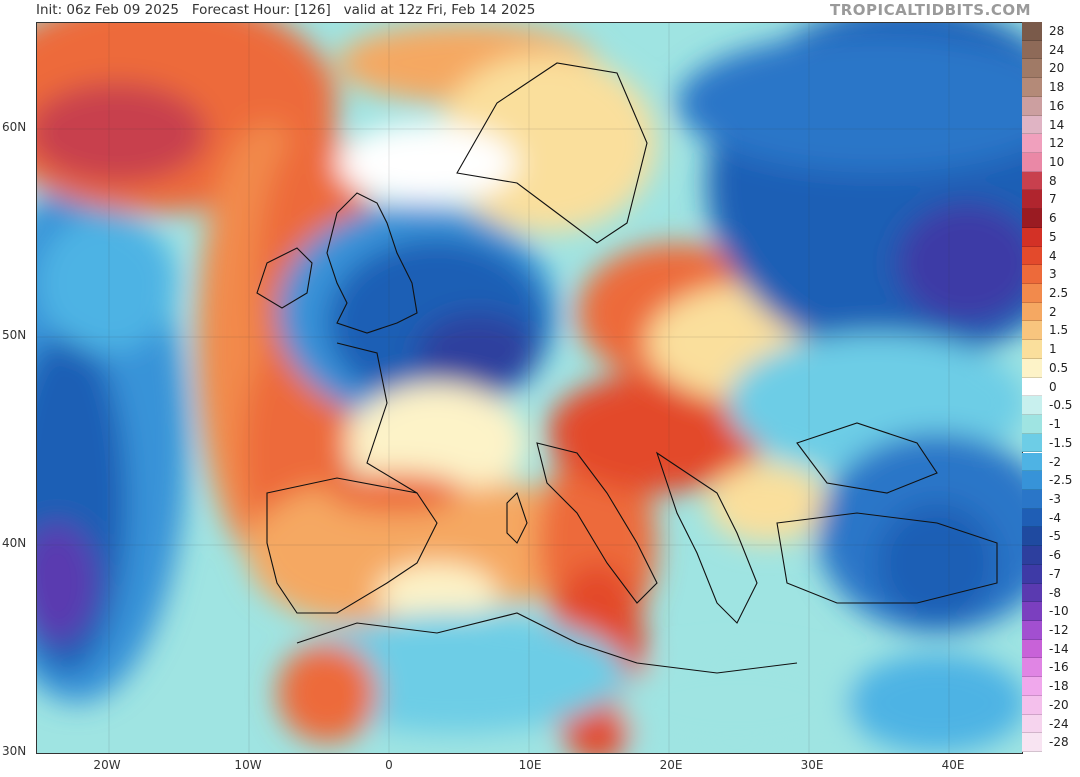 The image size is (1080, 777). What do you see at coordinates (1055, 573) in the screenshot?
I see `colorbar-label: -7` at bounding box center [1055, 573].